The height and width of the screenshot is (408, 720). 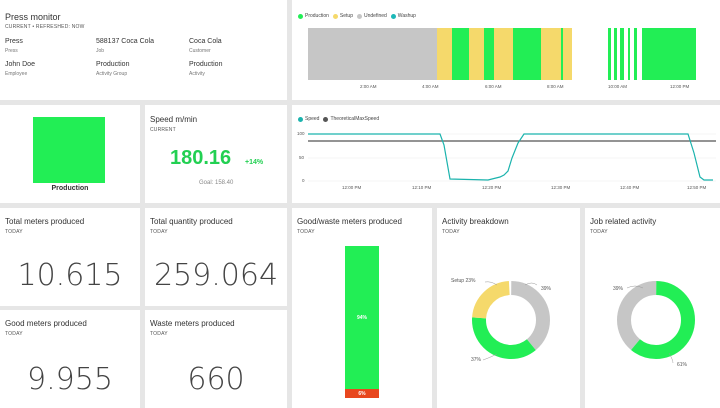 I want to click on legend-theoretical-max: TheoreticalMaxSpeed, so click(x=351, y=119).